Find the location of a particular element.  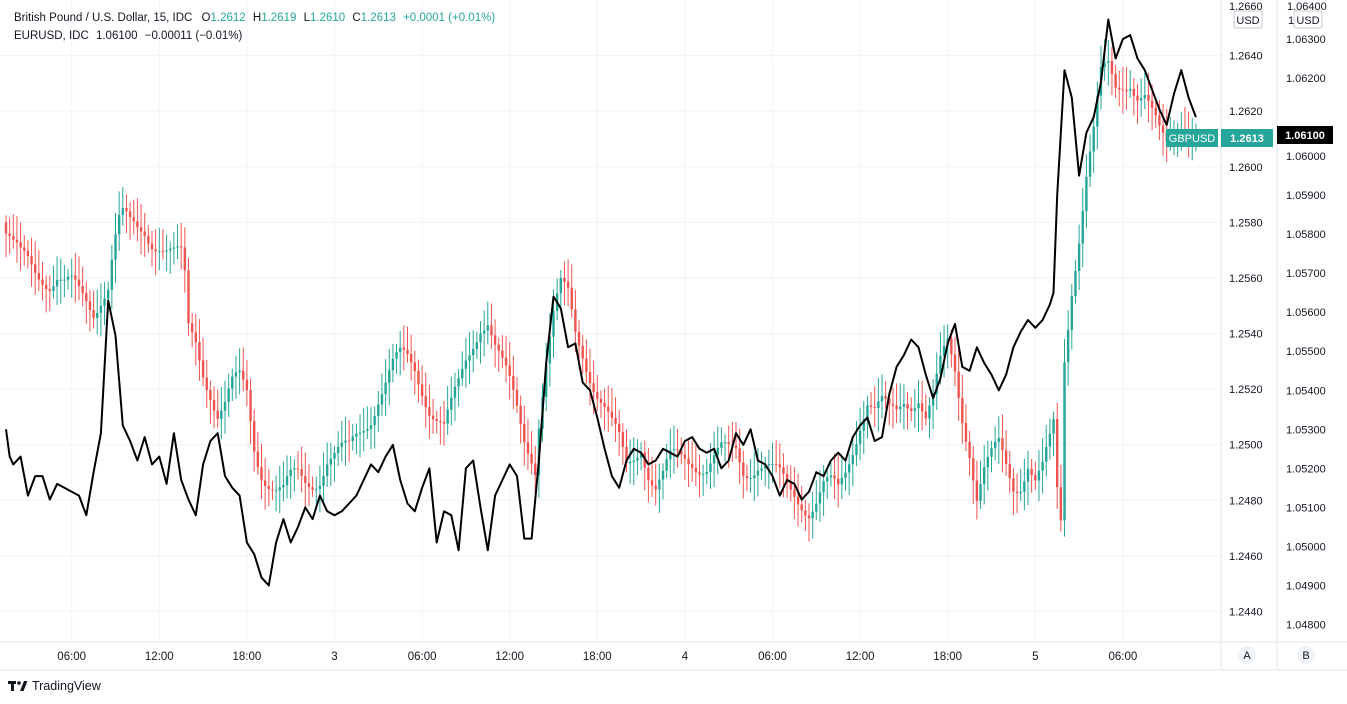

price-tick-label-right: 1.05900 is located at coordinates (1306, 196).